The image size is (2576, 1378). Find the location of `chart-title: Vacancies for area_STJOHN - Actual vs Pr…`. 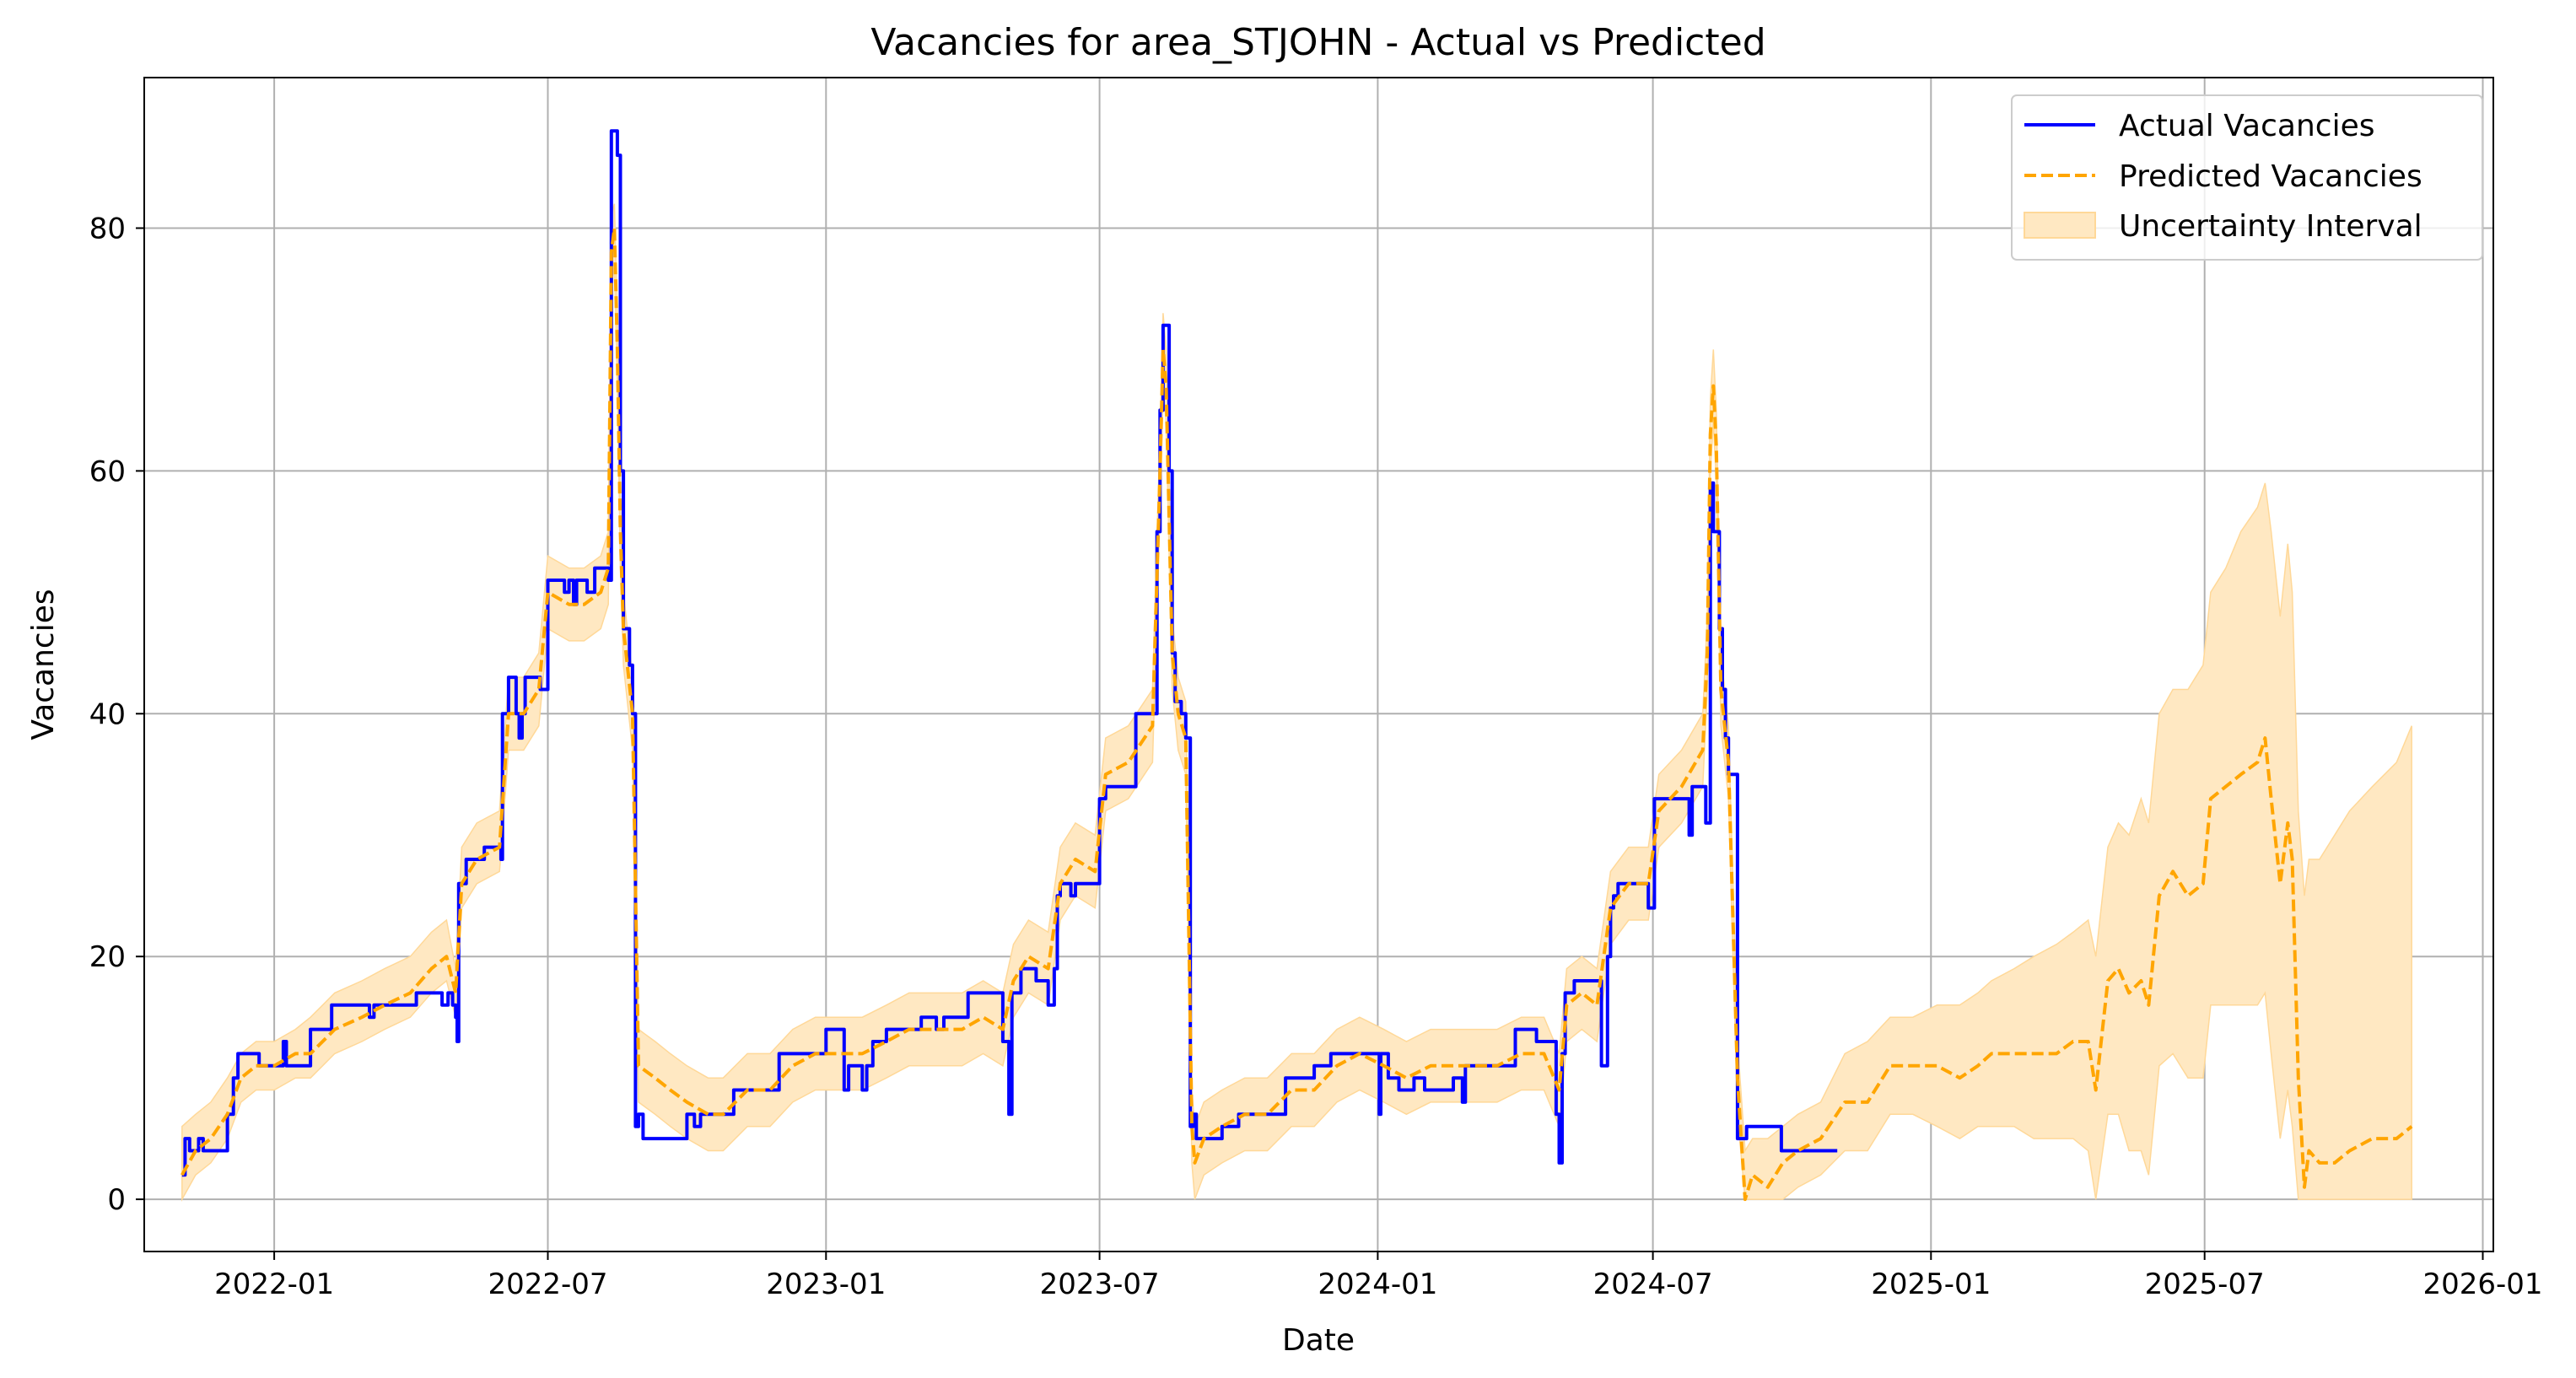

chart-title: Vacancies for area_STJOHN - Actual vs Pr… is located at coordinates (1317, 43).